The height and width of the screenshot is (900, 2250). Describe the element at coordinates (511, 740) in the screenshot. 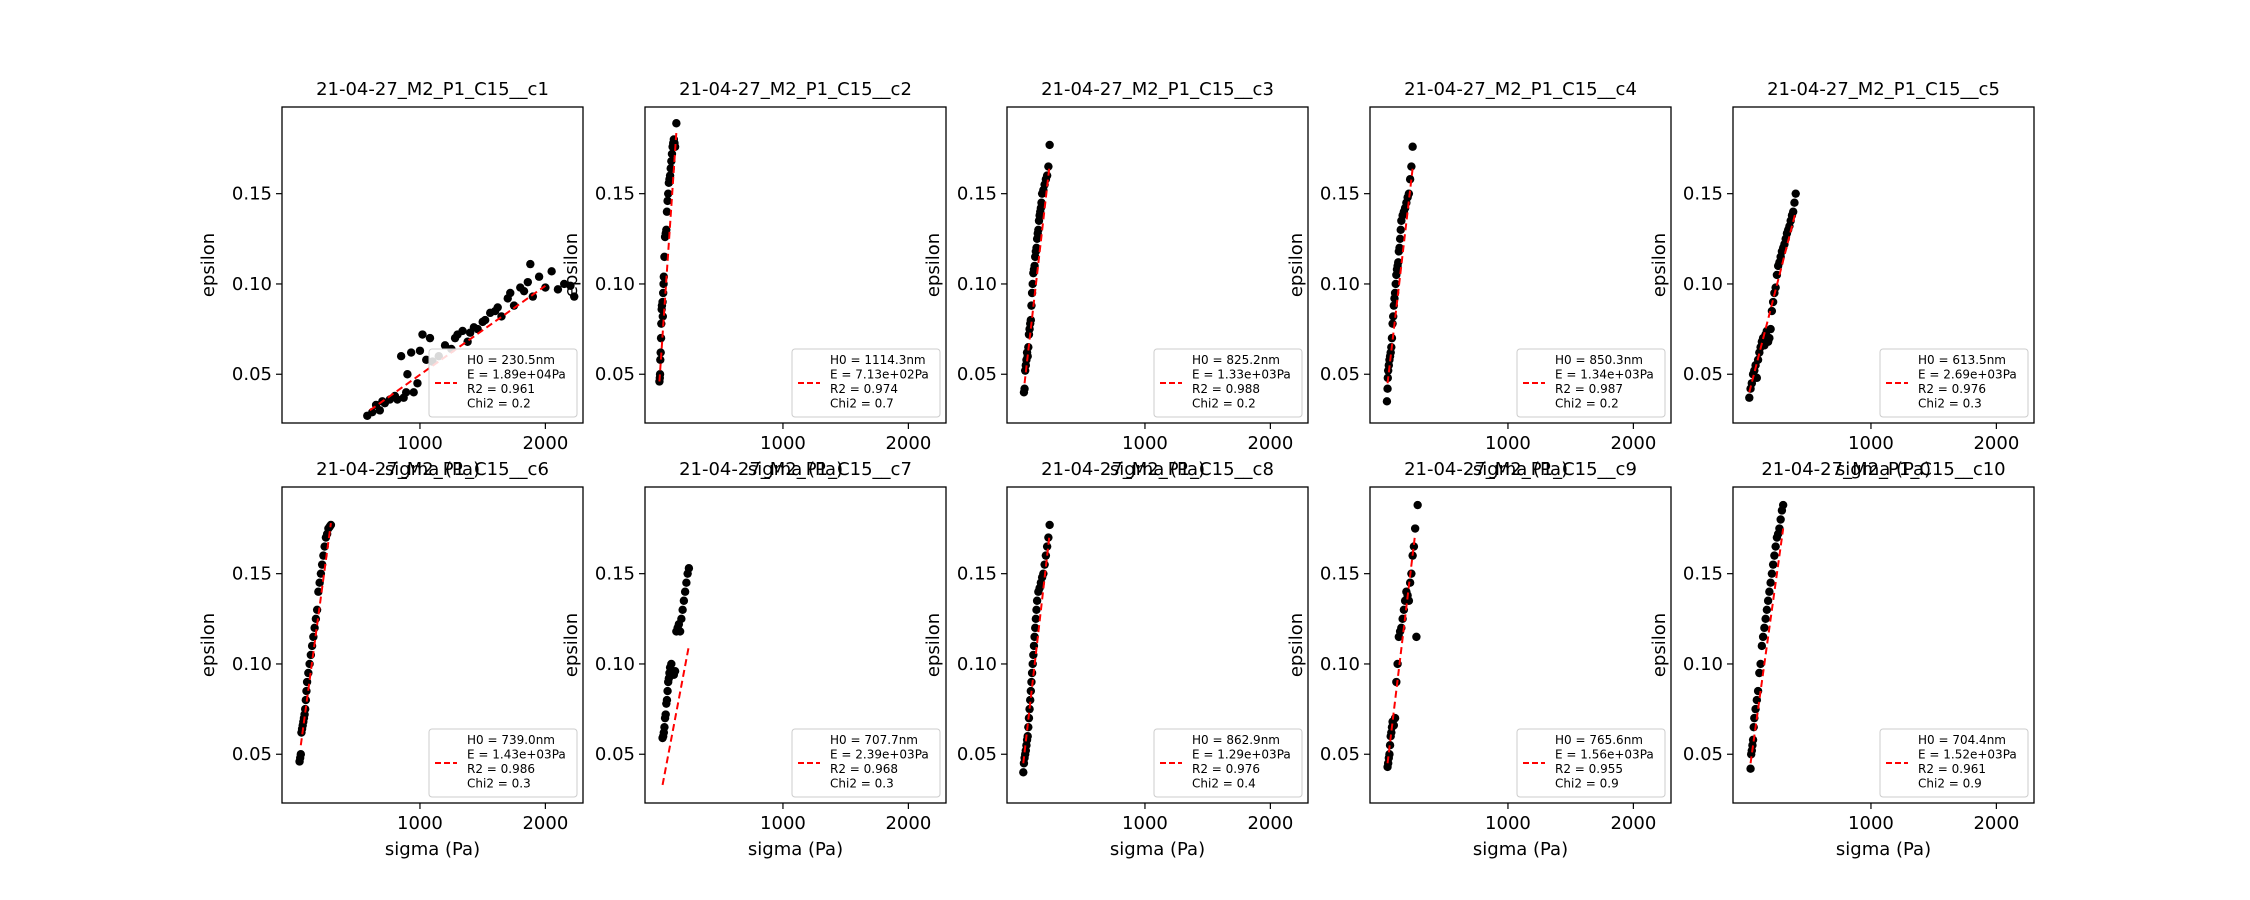

I see `legend-entry: H0 = 739.0nm` at that location.